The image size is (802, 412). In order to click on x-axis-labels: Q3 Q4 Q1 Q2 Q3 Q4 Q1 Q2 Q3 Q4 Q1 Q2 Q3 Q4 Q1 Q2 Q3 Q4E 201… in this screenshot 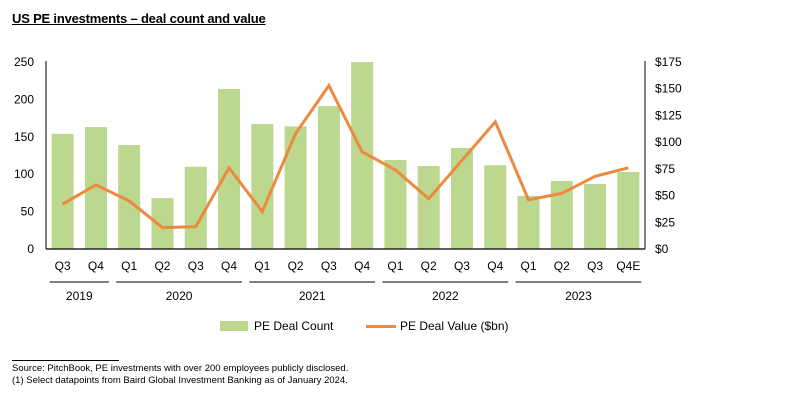, I will do `click(345, 281)`.